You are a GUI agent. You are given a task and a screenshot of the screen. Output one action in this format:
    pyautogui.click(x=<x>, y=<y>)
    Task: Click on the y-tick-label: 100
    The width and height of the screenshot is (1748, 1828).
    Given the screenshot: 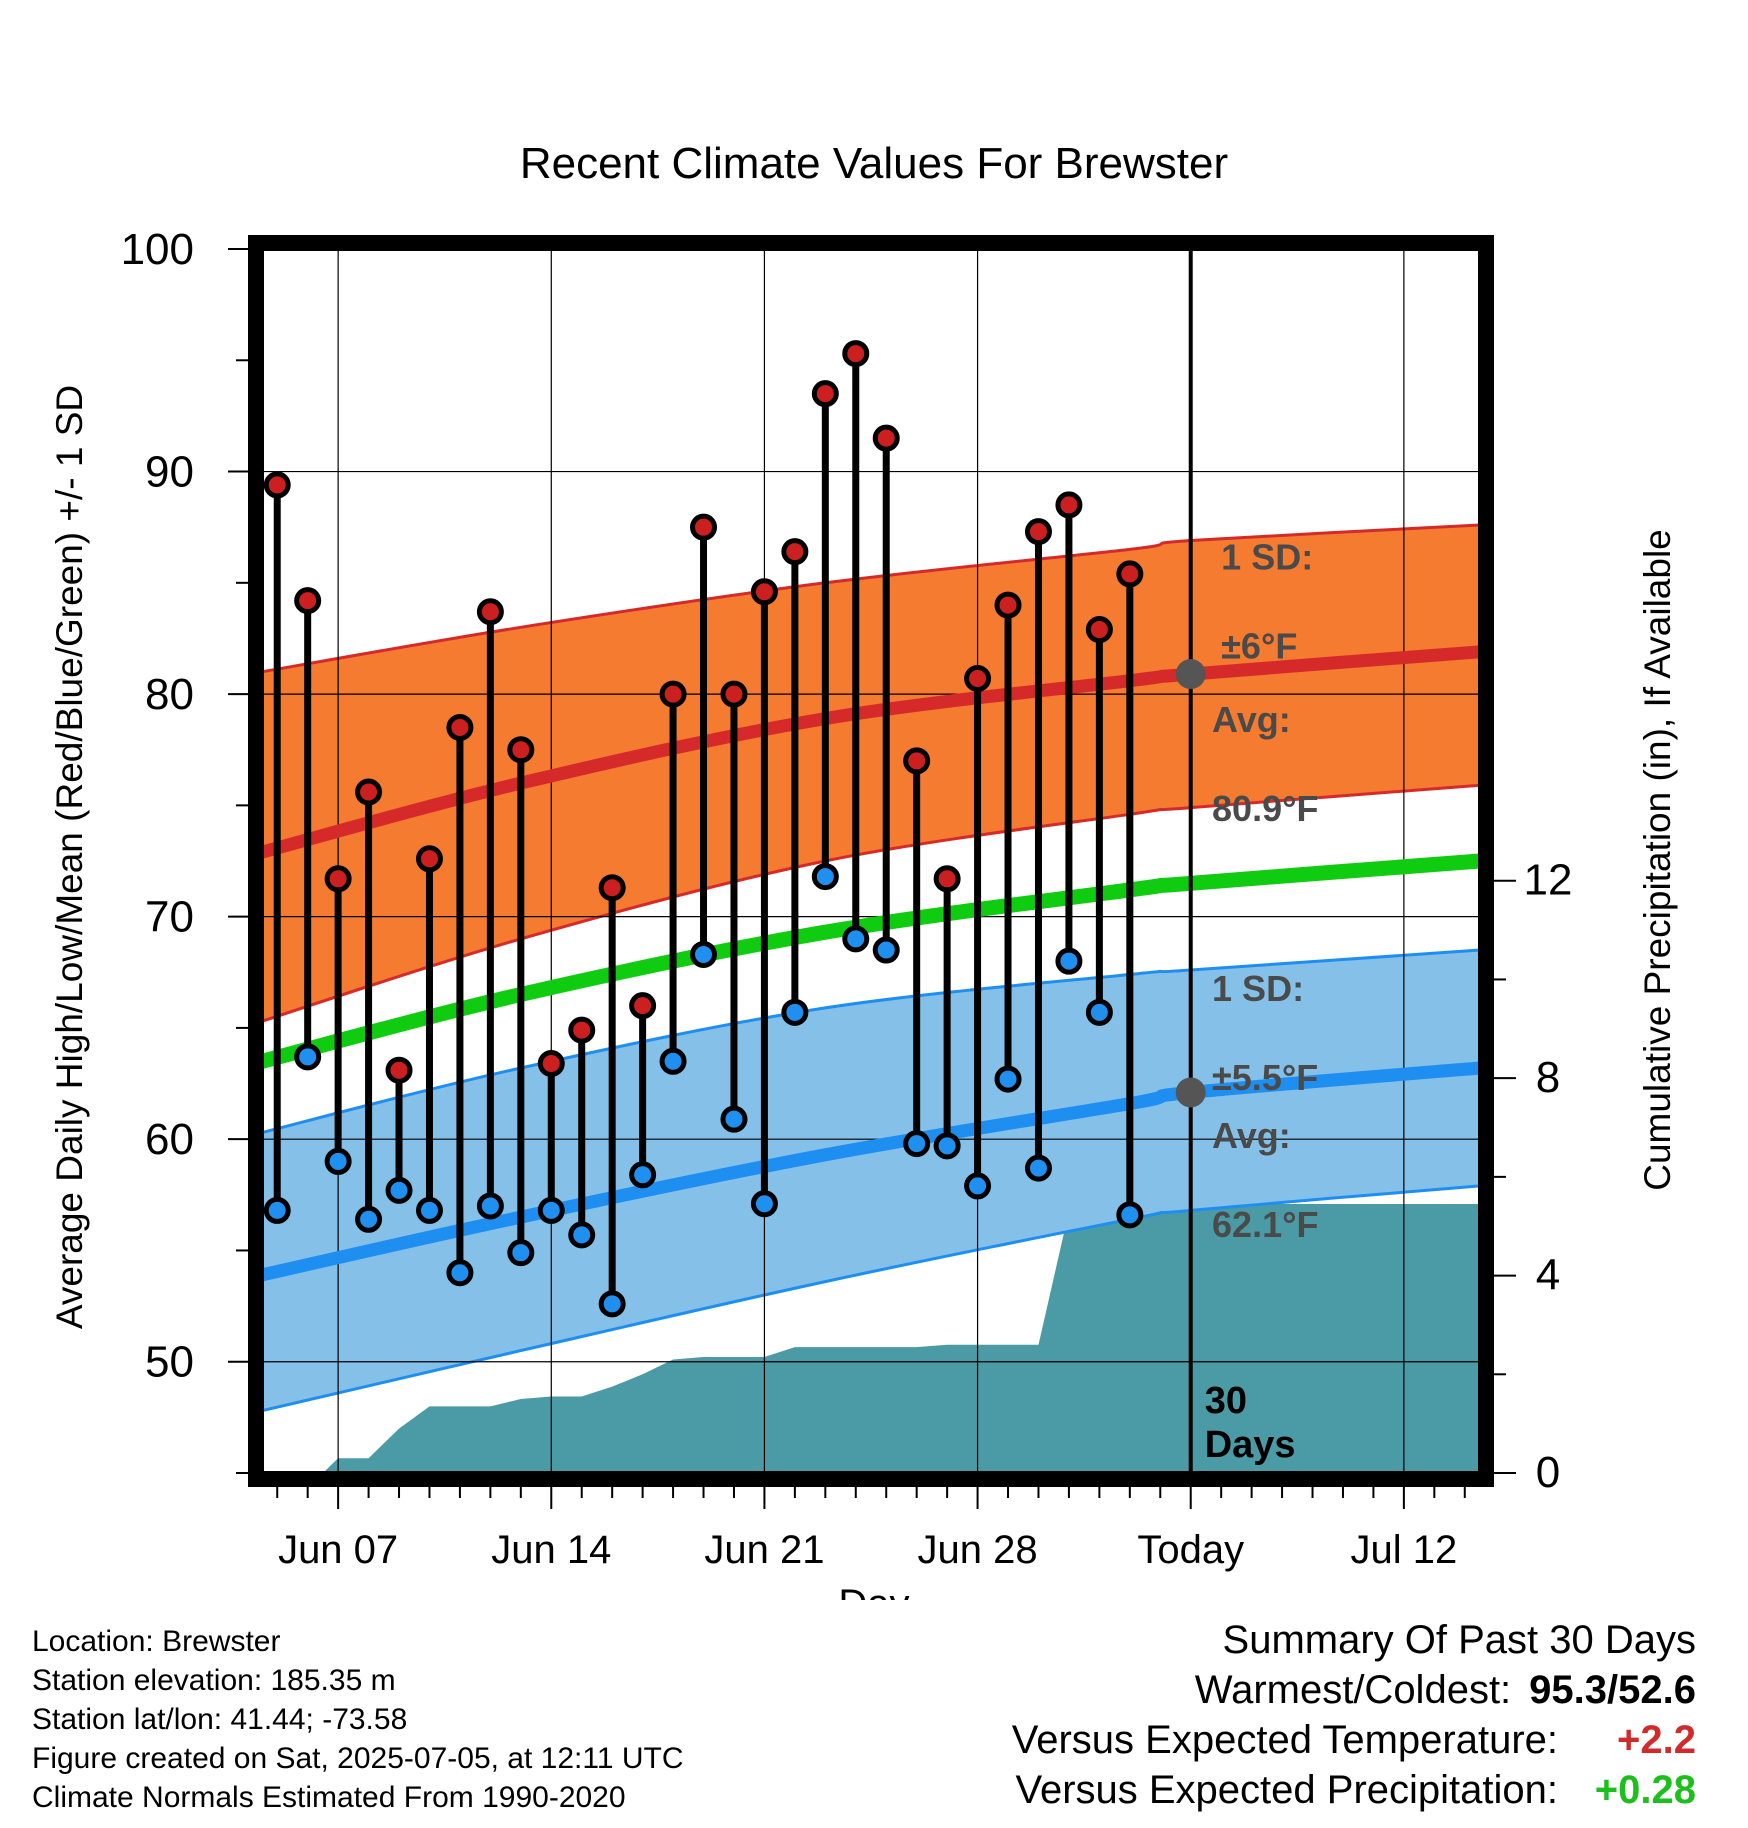 What is the action you would take?
    pyautogui.click(x=157, y=249)
    